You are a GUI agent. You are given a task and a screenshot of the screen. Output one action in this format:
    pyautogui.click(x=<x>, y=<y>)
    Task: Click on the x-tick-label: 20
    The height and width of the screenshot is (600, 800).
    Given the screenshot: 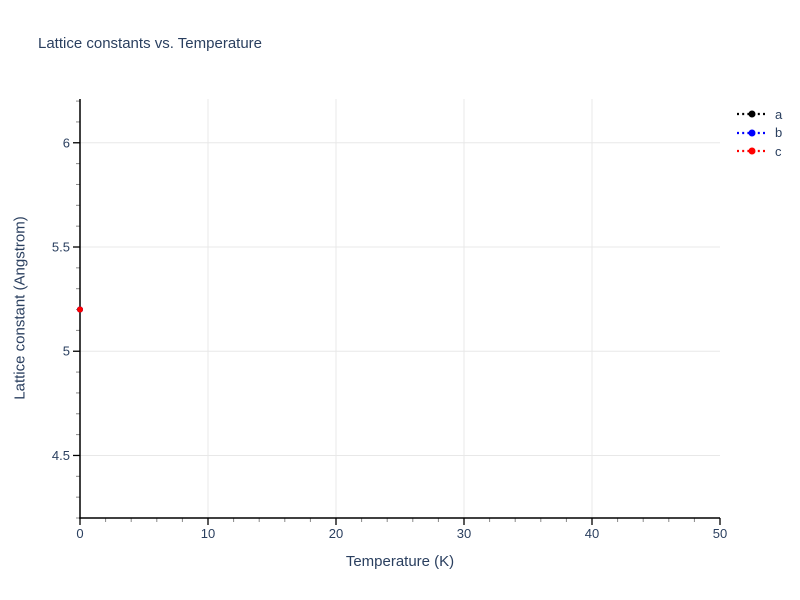 What is the action you would take?
    pyautogui.click(x=336, y=533)
    